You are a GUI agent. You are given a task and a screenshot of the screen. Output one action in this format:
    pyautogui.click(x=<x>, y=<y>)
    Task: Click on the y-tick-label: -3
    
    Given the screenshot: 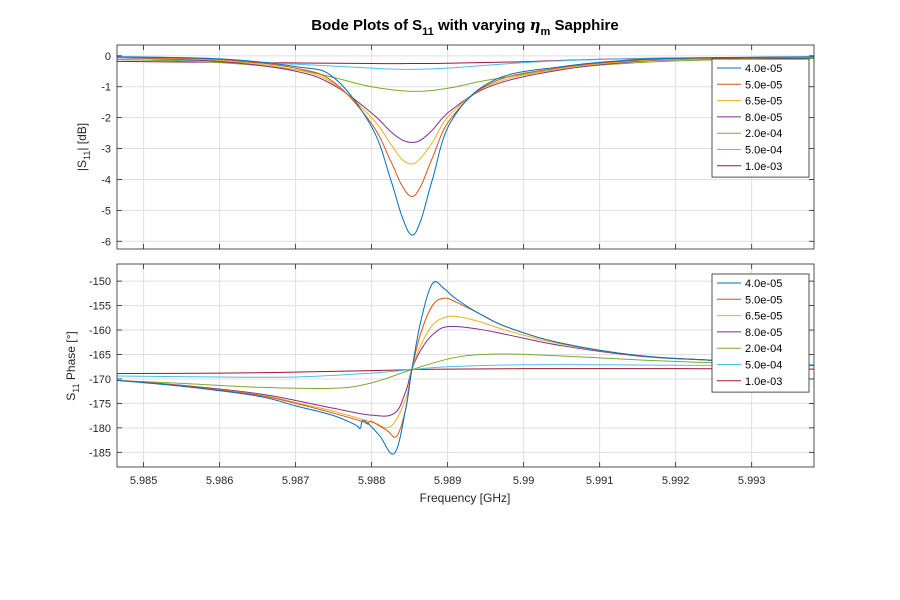 What is the action you would take?
    pyautogui.click(x=106, y=150)
    